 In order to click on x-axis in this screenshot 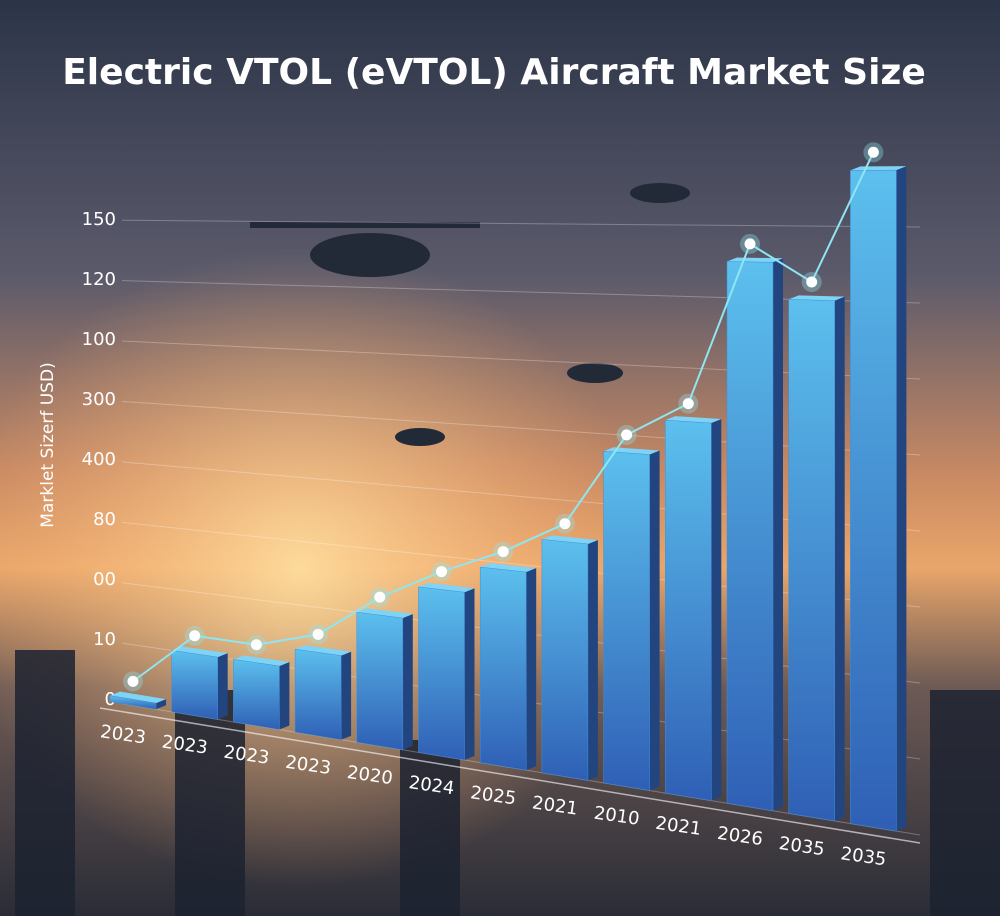, I will do `click(510, 775)`.